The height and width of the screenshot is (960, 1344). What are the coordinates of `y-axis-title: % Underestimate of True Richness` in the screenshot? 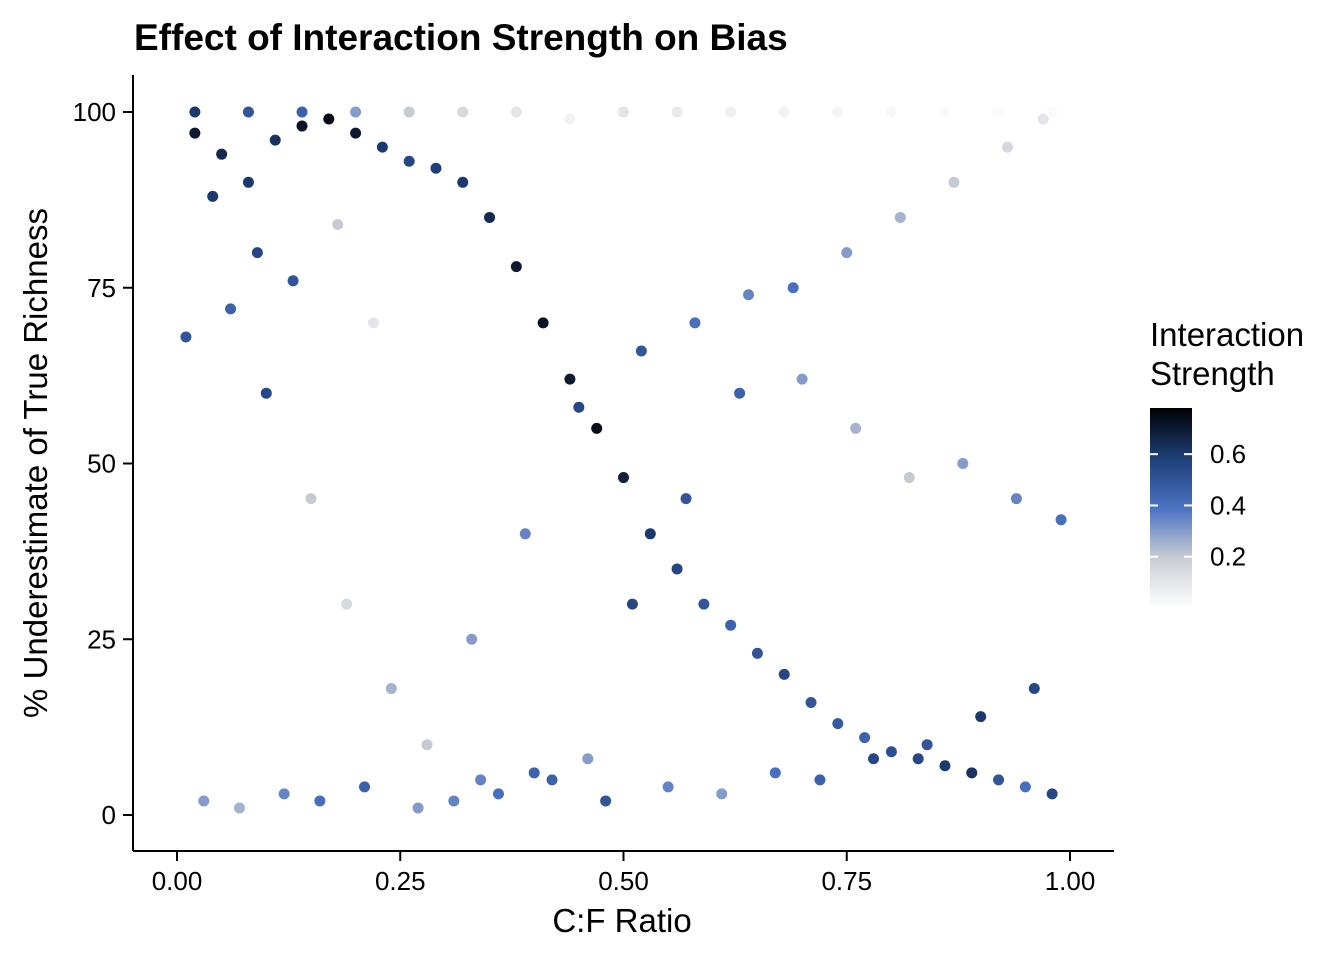 It's located at (35, 463).